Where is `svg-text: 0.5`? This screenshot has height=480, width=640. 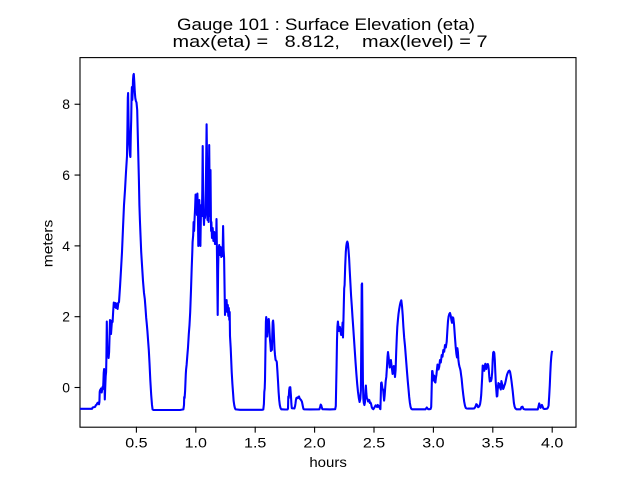
svg-text: 0.5 is located at coordinates (136, 443).